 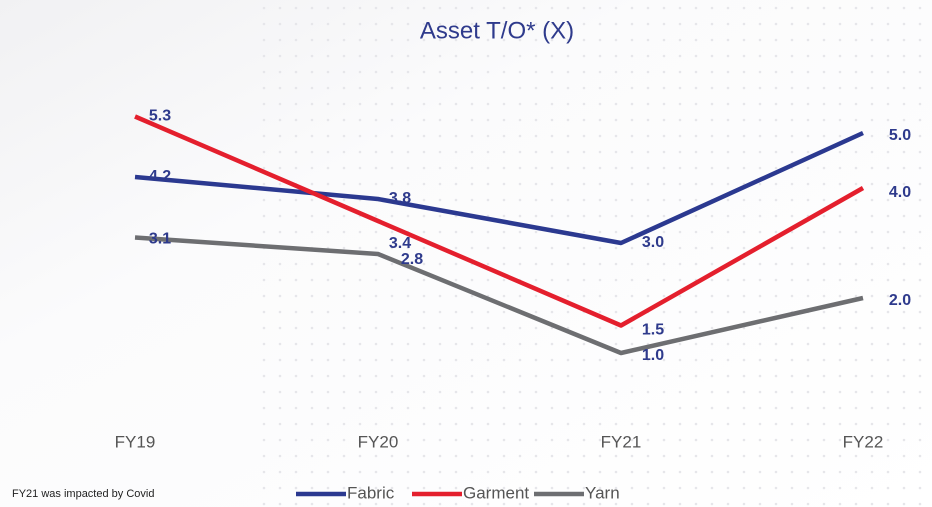 What do you see at coordinates (378, 441) in the screenshot?
I see `x-tick-label: FY20` at bounding box center [378, 441].